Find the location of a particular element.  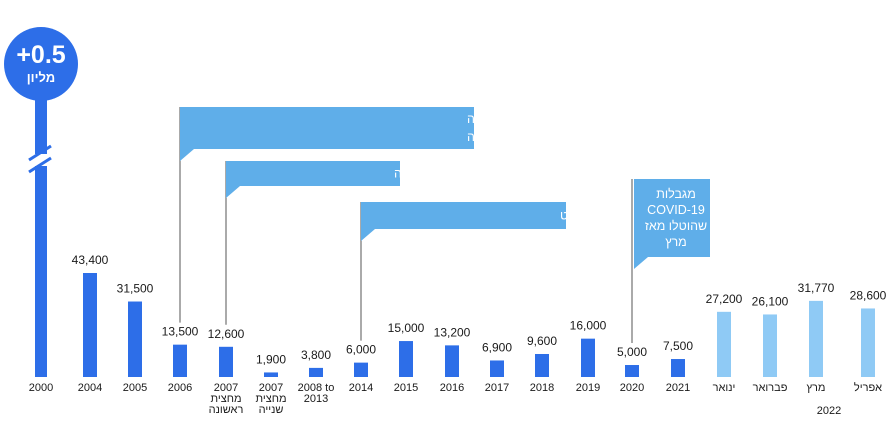

value-bubble is located at coordinates (41, 64).